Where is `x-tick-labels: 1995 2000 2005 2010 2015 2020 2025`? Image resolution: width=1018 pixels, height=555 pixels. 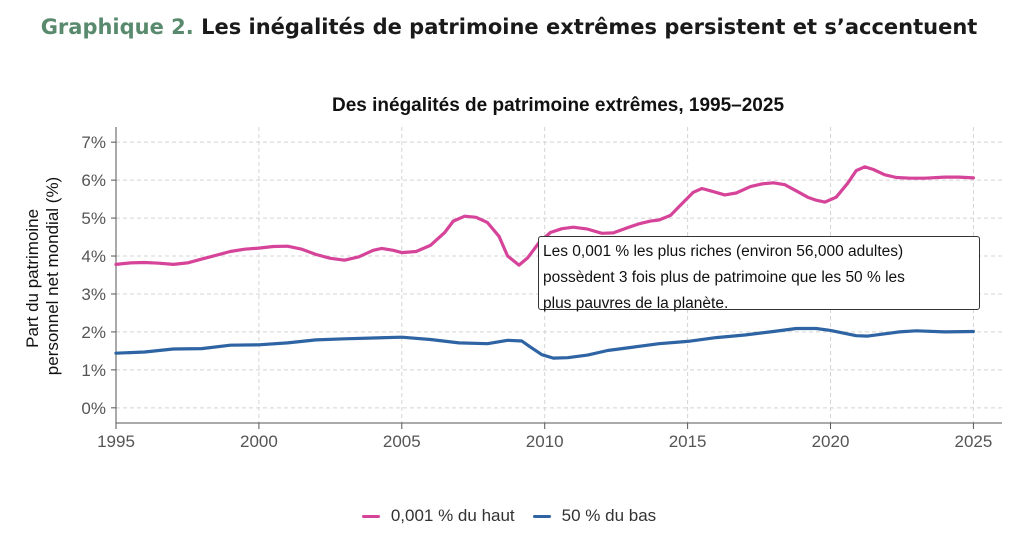
x-tick-labels: 1995 2000 2005 2010 2015 2020 2025 is located at coordinates (544, 441).